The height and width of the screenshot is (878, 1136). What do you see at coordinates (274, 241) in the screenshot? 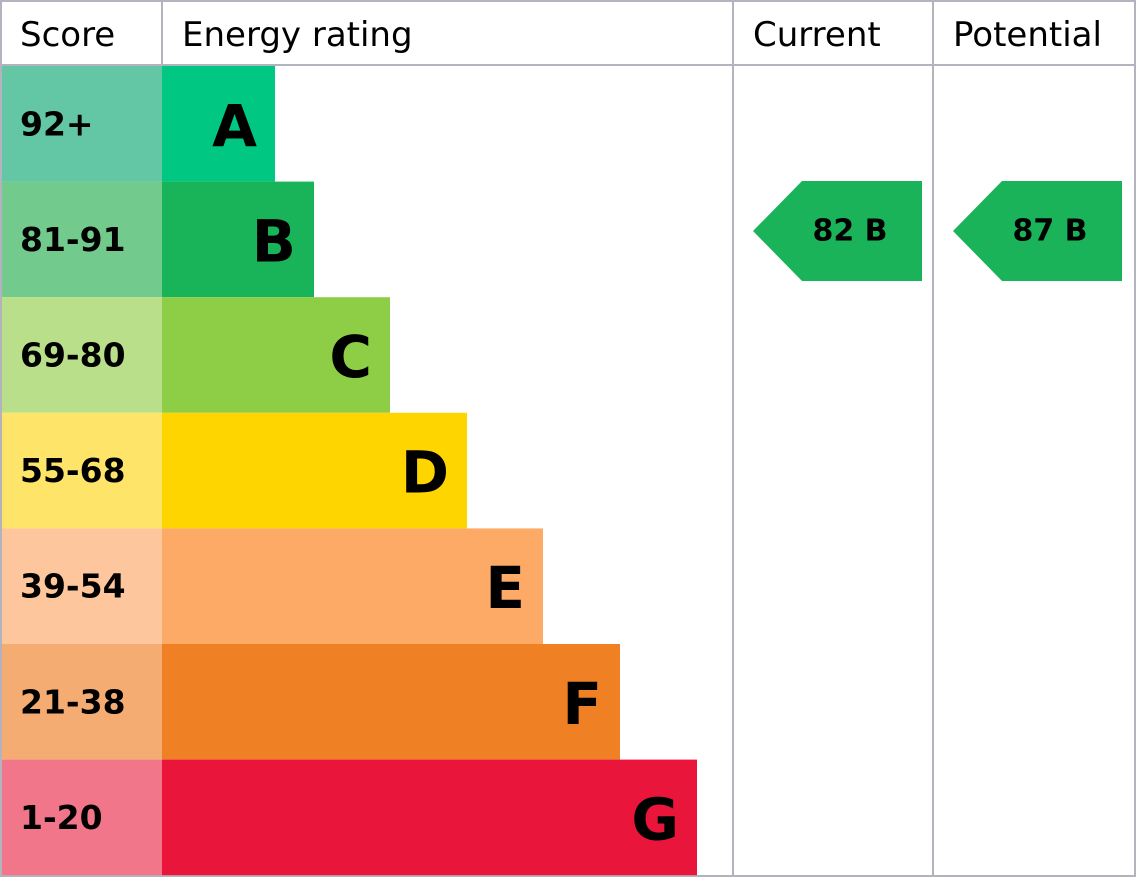
I see `rating-letter: B` at bounding box center [274, 241].